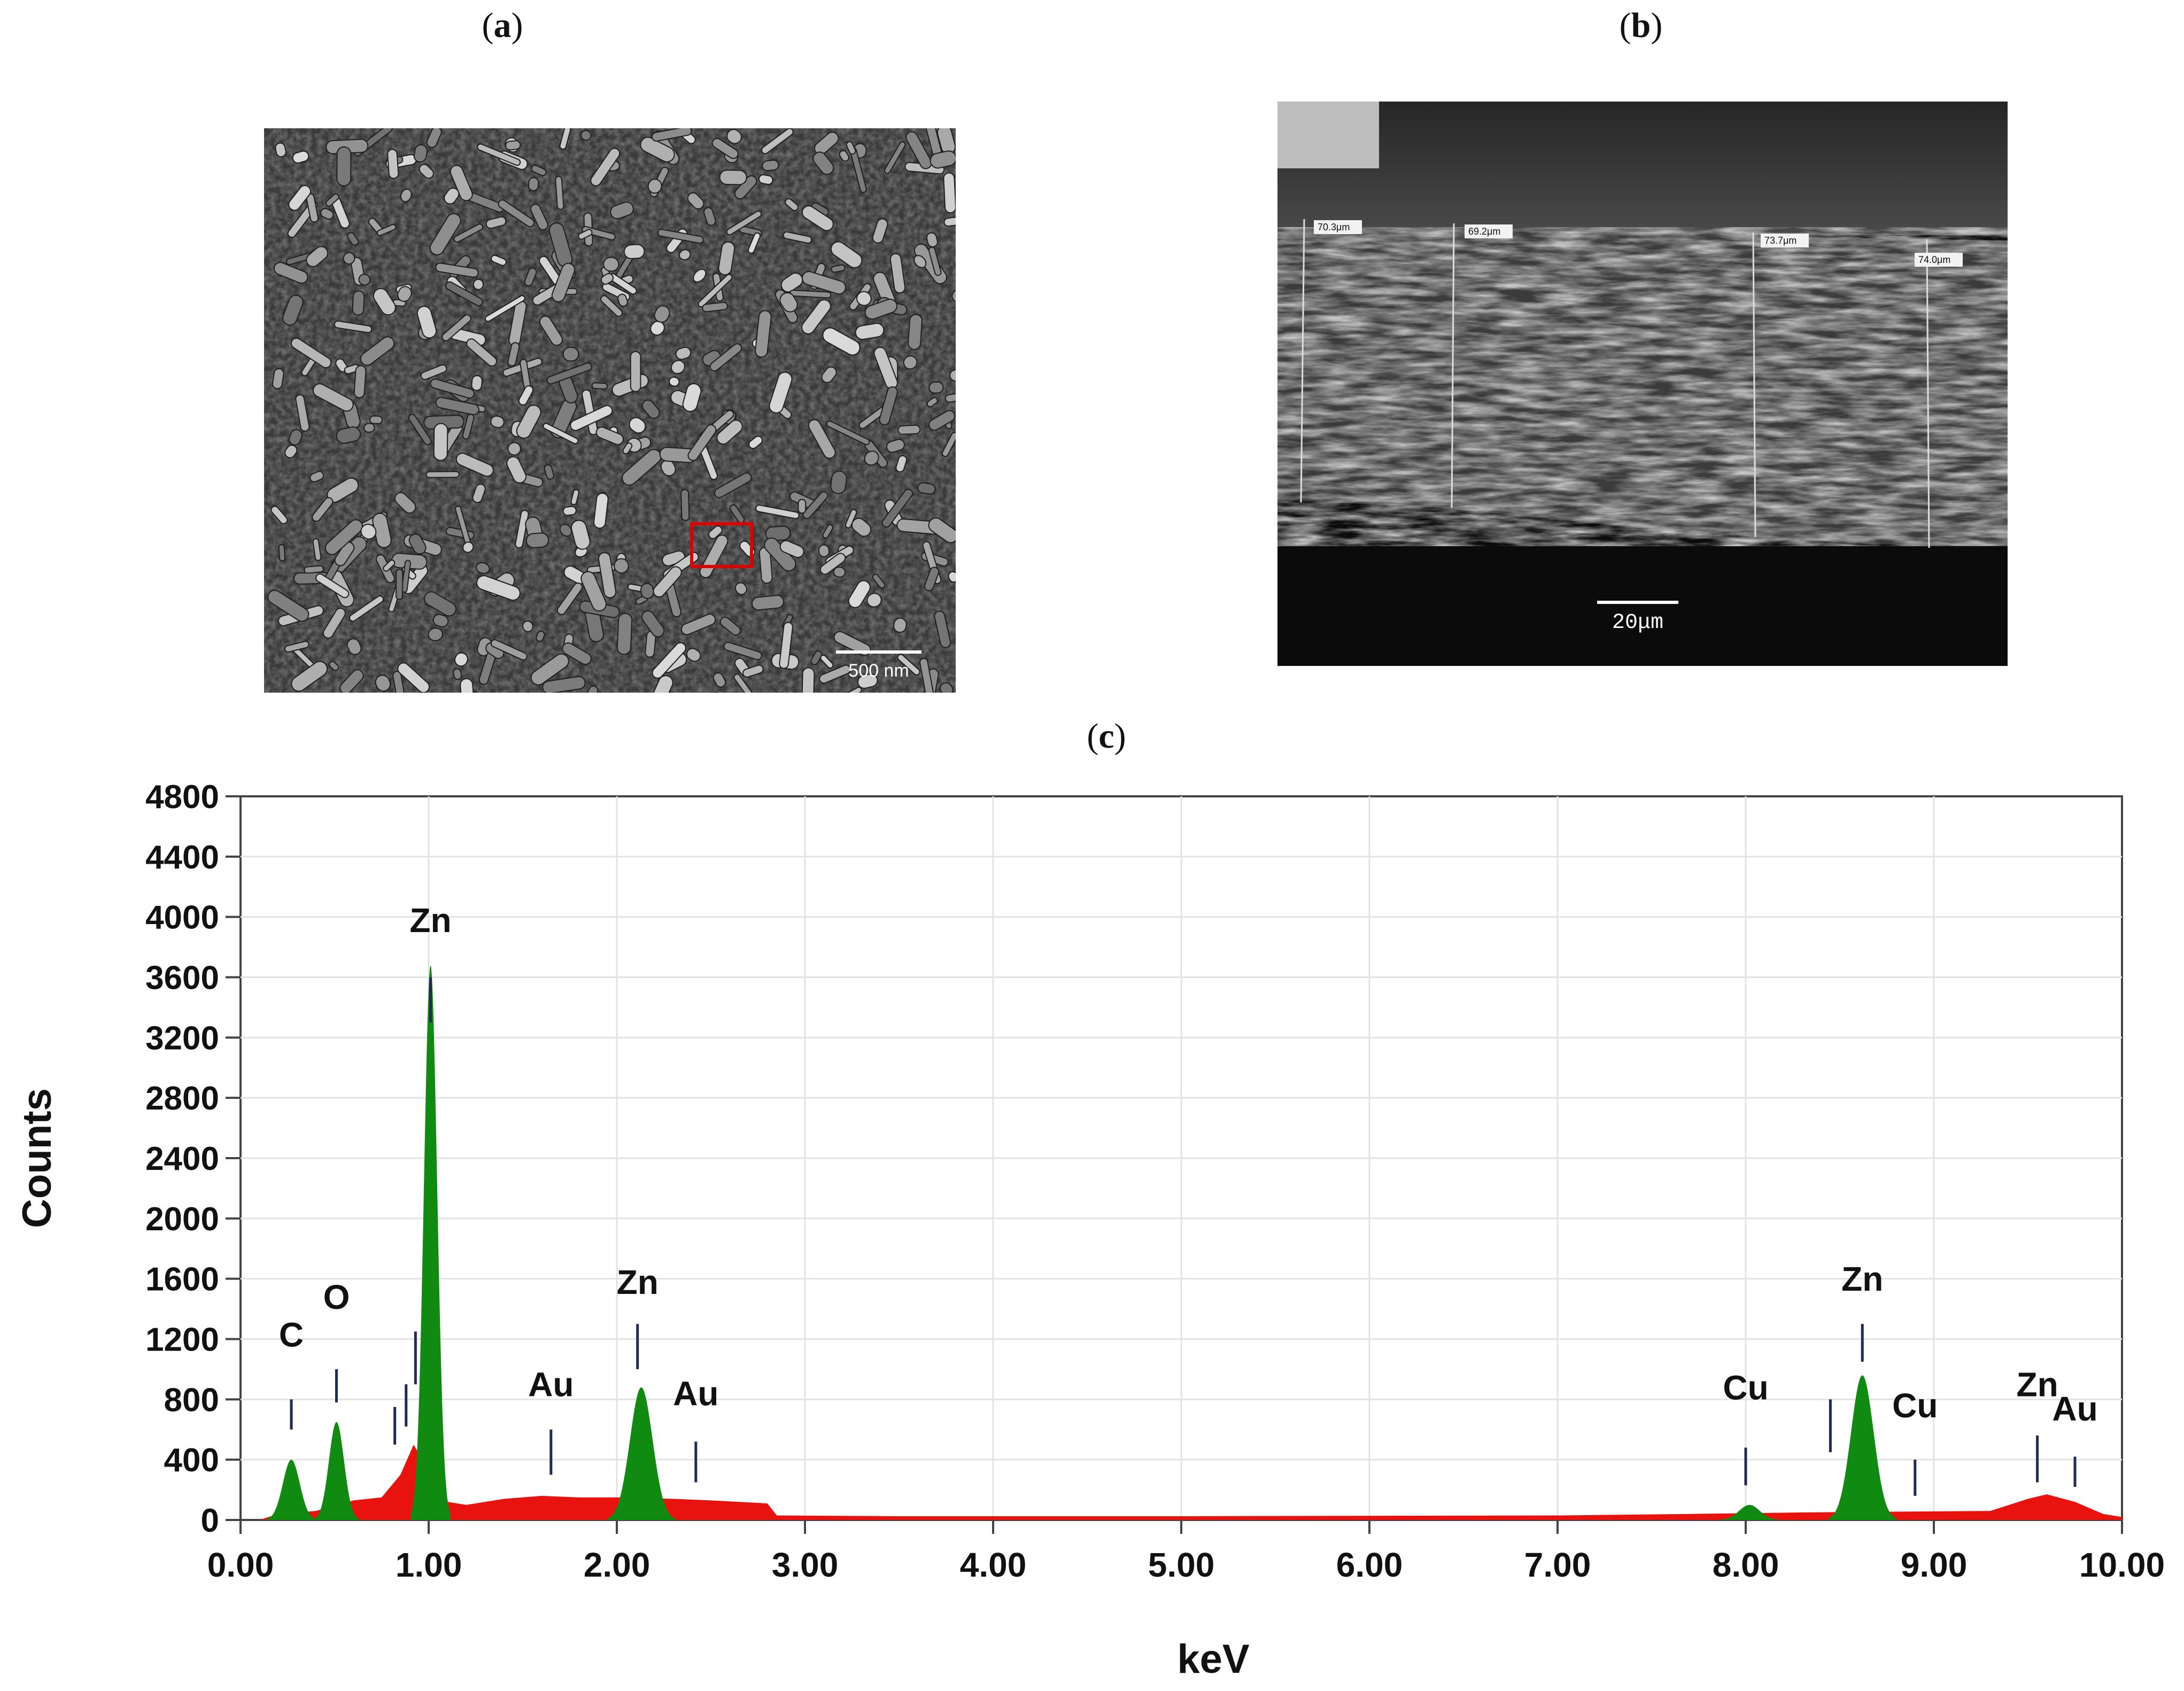 This screenshot has width=2184, height=1691. Describe the element at coordinates (1746, 1388) in the screenshot. I see `element-label: Cu` at that location.